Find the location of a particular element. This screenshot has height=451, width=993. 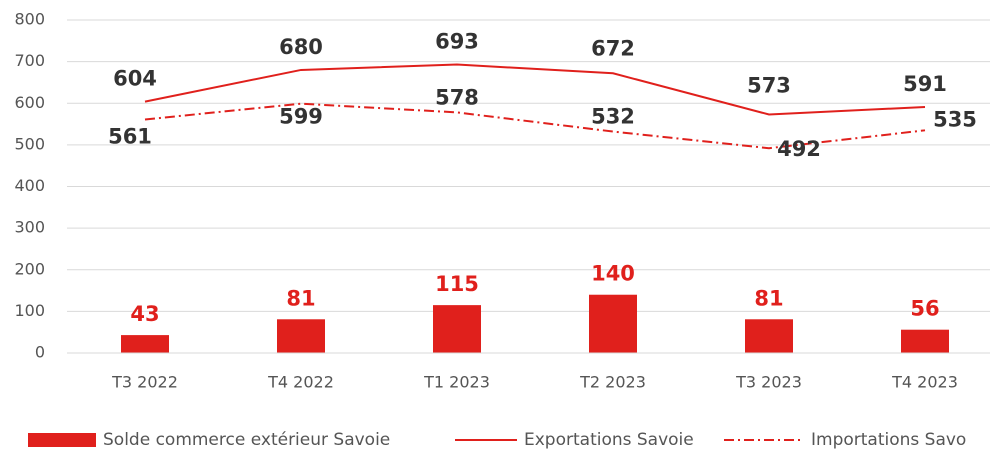

bar-value-label: 115 is located at coordinates (457, 284).